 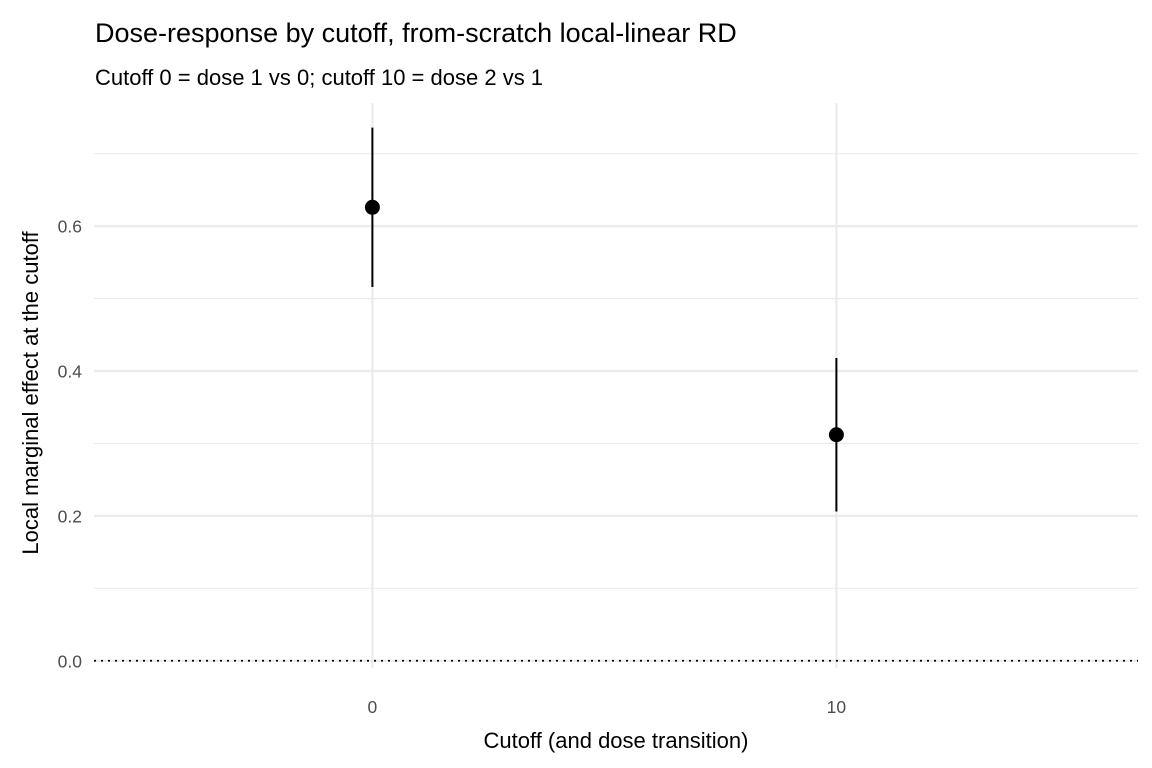 I want to click on x-tick-label: 10, so click(x=837, y=707).